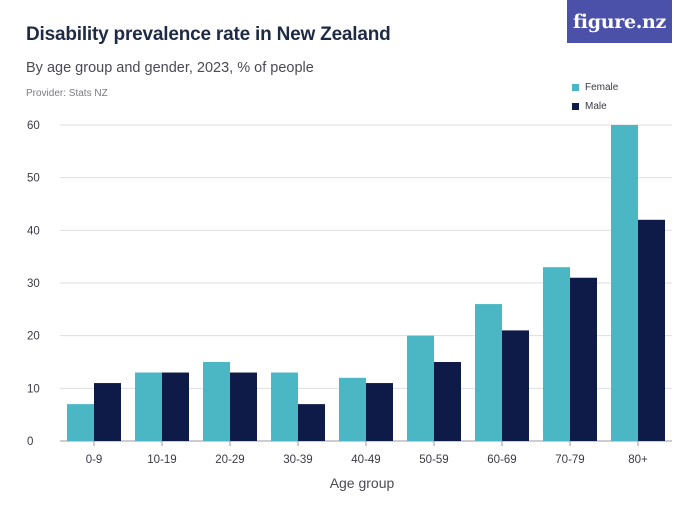 The height and width of the screenshot is (525, 700). Describe the element at coordinates (67, 93) in the screenshot. I see `data-provider: Provider: Stats NZ` at that location.